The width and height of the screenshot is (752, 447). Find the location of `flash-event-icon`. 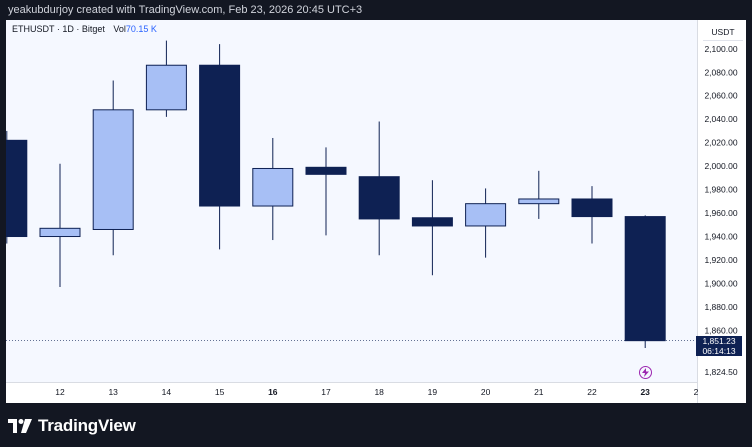

flash-event-icon is located at coordinates (645, 372).